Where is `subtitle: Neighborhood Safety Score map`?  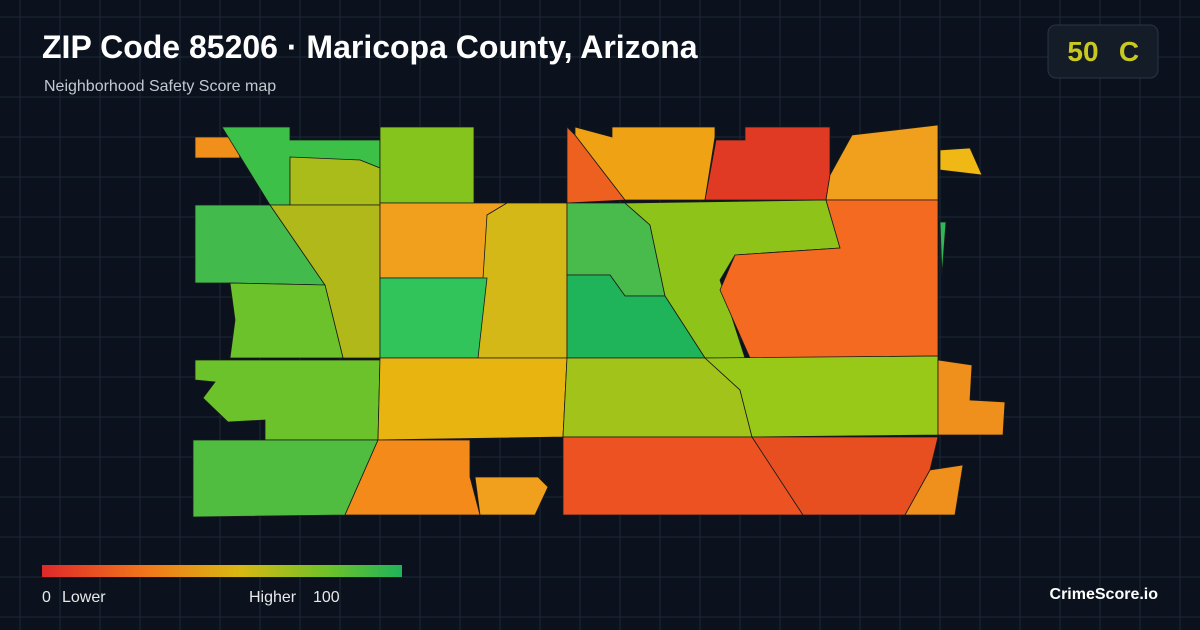 subtitle: Neighborhood Safety Score map is located at coordinates (160, 86).